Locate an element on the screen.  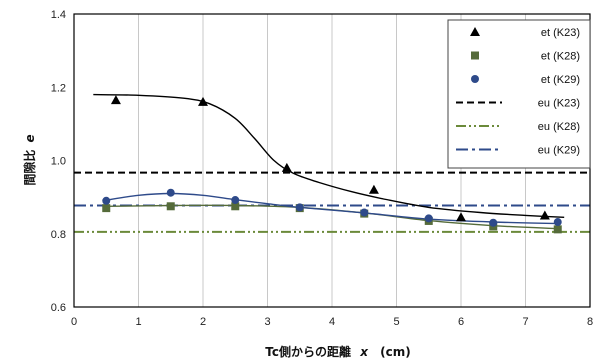
y-tick-label: 0.8 is located at coordinates (58, 235).